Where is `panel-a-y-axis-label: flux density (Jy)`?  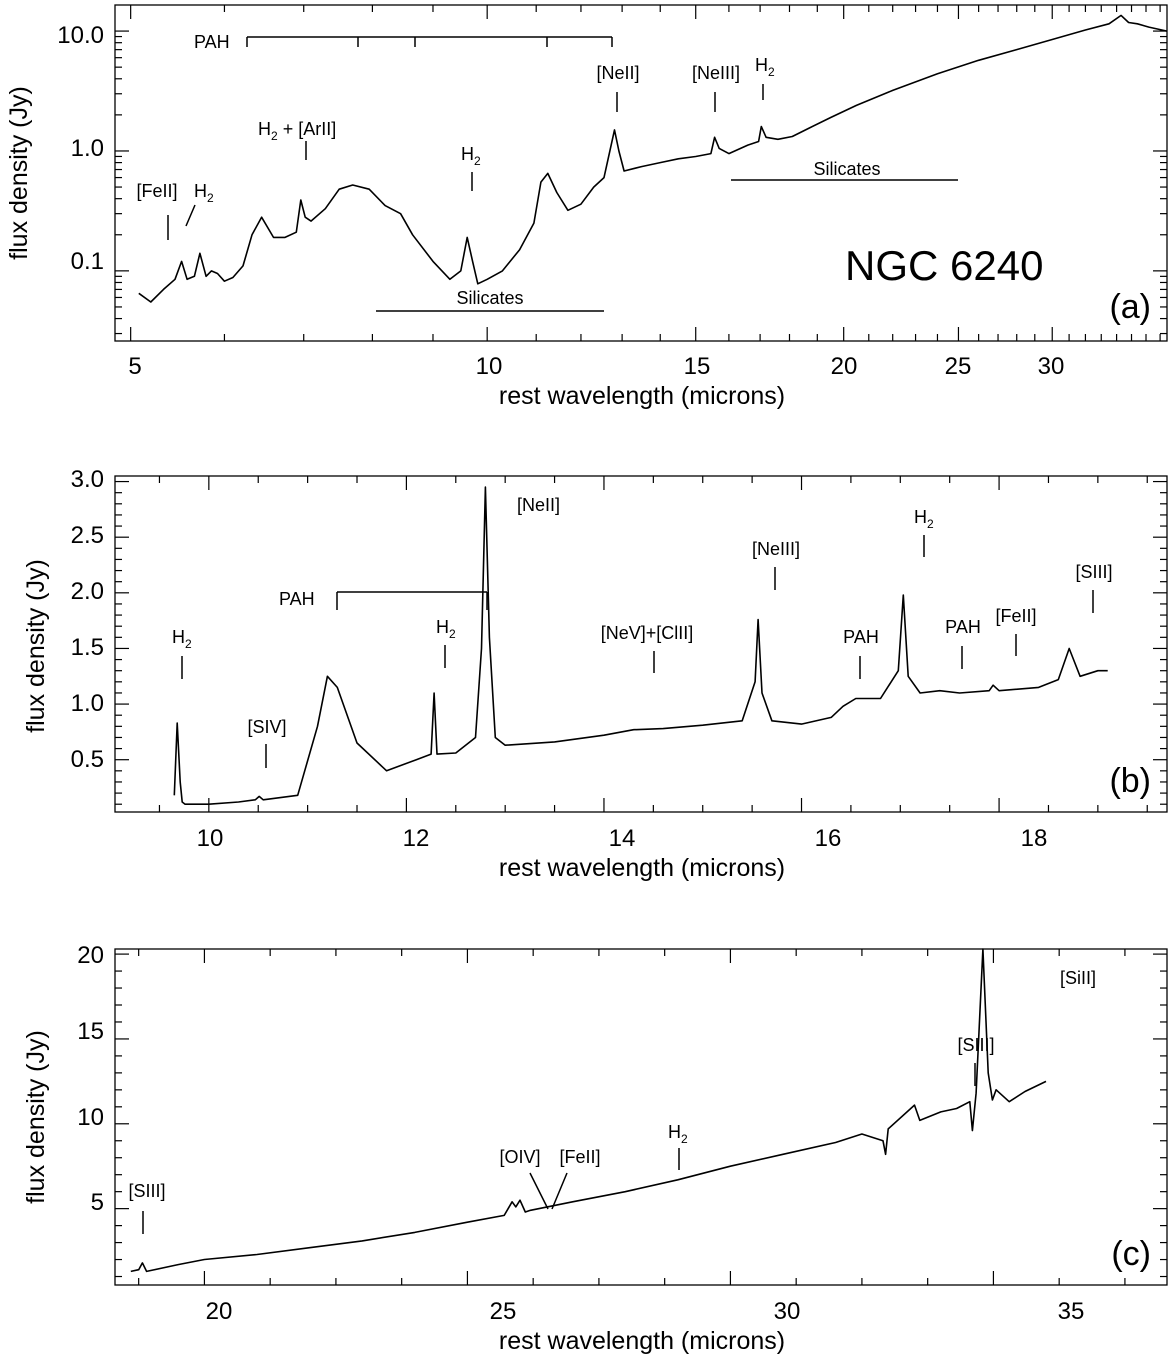
panel-a-y-axis-label: flux density (Jy) is located at coordinates (19, 173).